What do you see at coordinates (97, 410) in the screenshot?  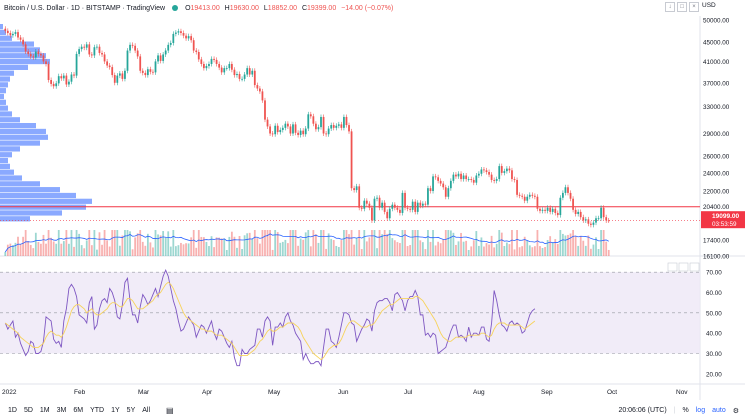 I see `range-ytd: YTD` at bounding box center [97, 410].